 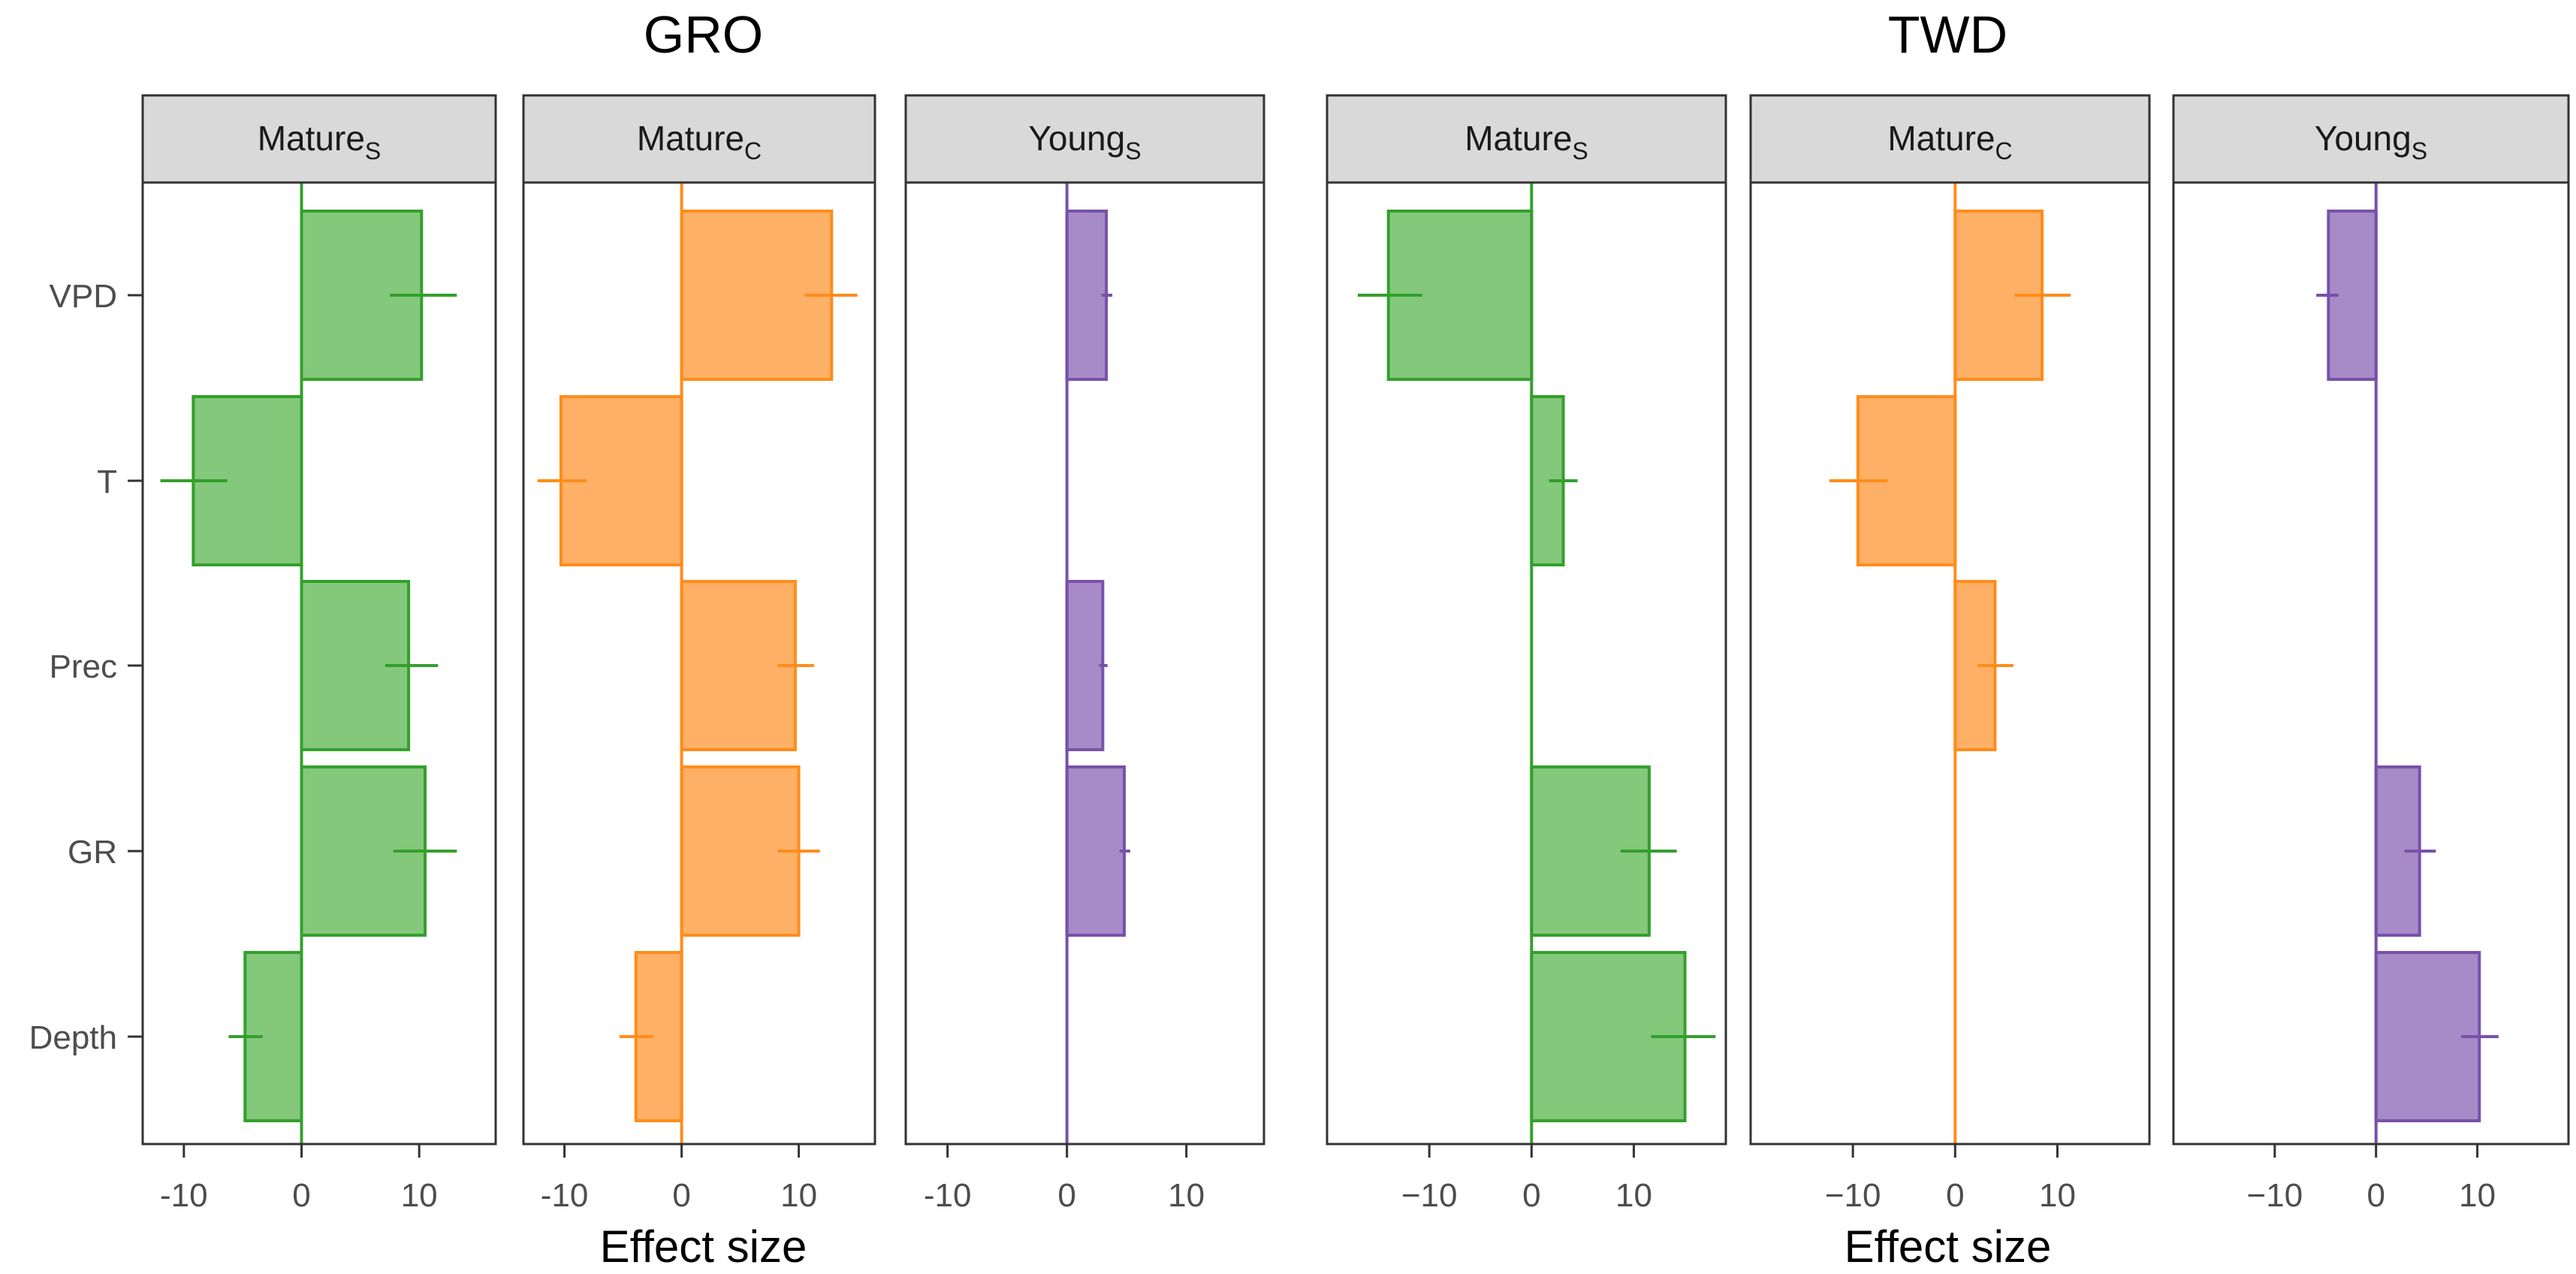 I want to click on category-label-prec: Prec, so click(x=83, y=666).